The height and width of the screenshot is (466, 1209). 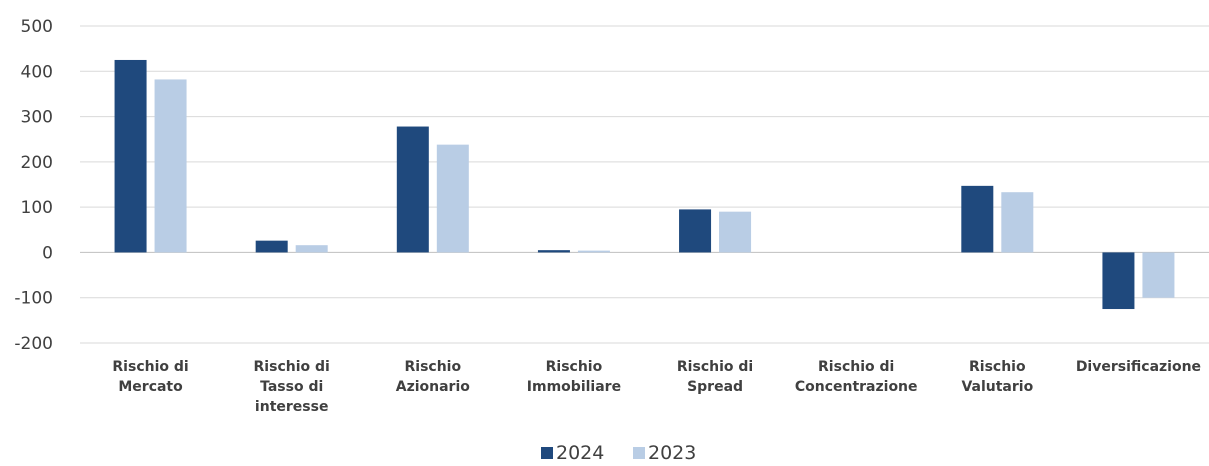 I want to click on x-tick-label: Concentrazione, so click(x=856, y=387).